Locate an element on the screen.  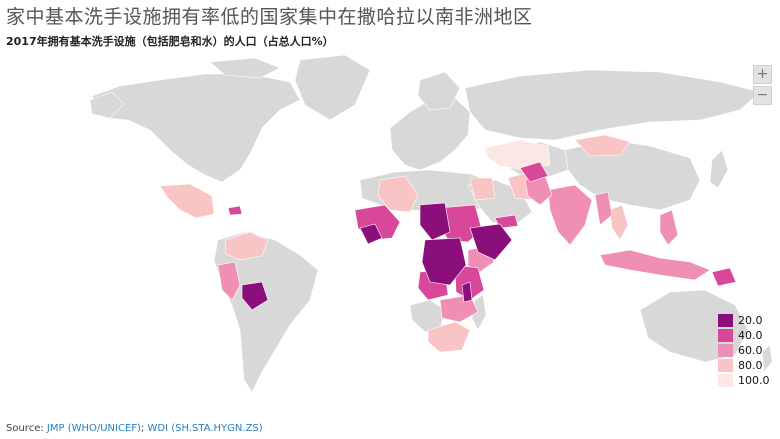
page-title: 家中基本洗手设施拥有率低的国家集中在撒哈拉以南非洲地区 is located at coordinates (269, 17).